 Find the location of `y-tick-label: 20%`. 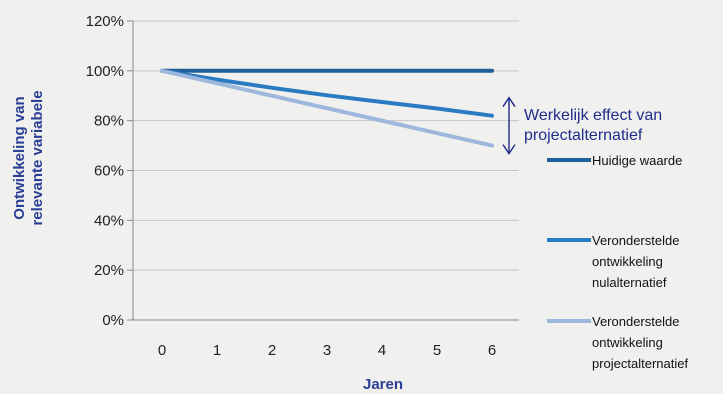

y-tick-label: 20% is located at coordinates (109, 270).